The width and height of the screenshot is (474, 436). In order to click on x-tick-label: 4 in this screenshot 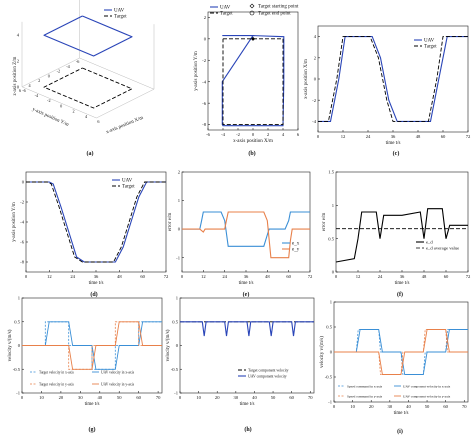, I will do `click(283, 134)`.